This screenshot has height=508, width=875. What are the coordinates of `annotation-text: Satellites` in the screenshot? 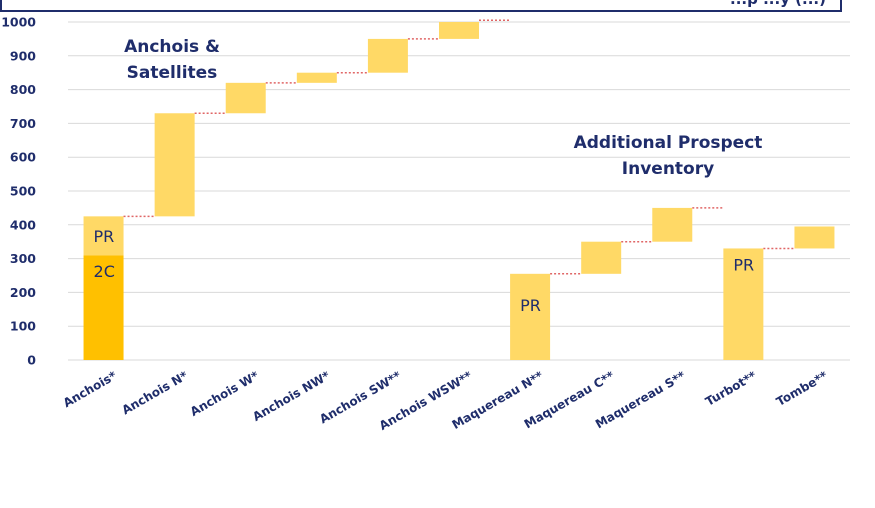 It's located at (172, 73).